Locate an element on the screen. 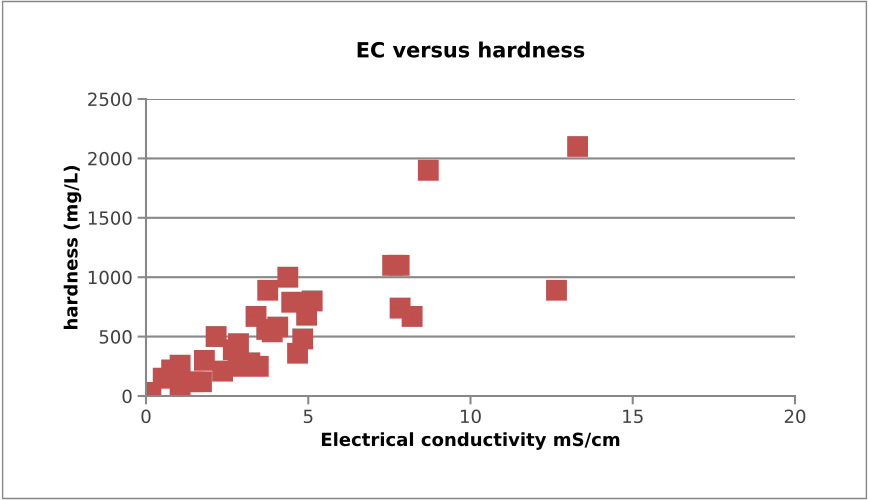  y-tick-label: 2500 is located at coordinates (110, 99).